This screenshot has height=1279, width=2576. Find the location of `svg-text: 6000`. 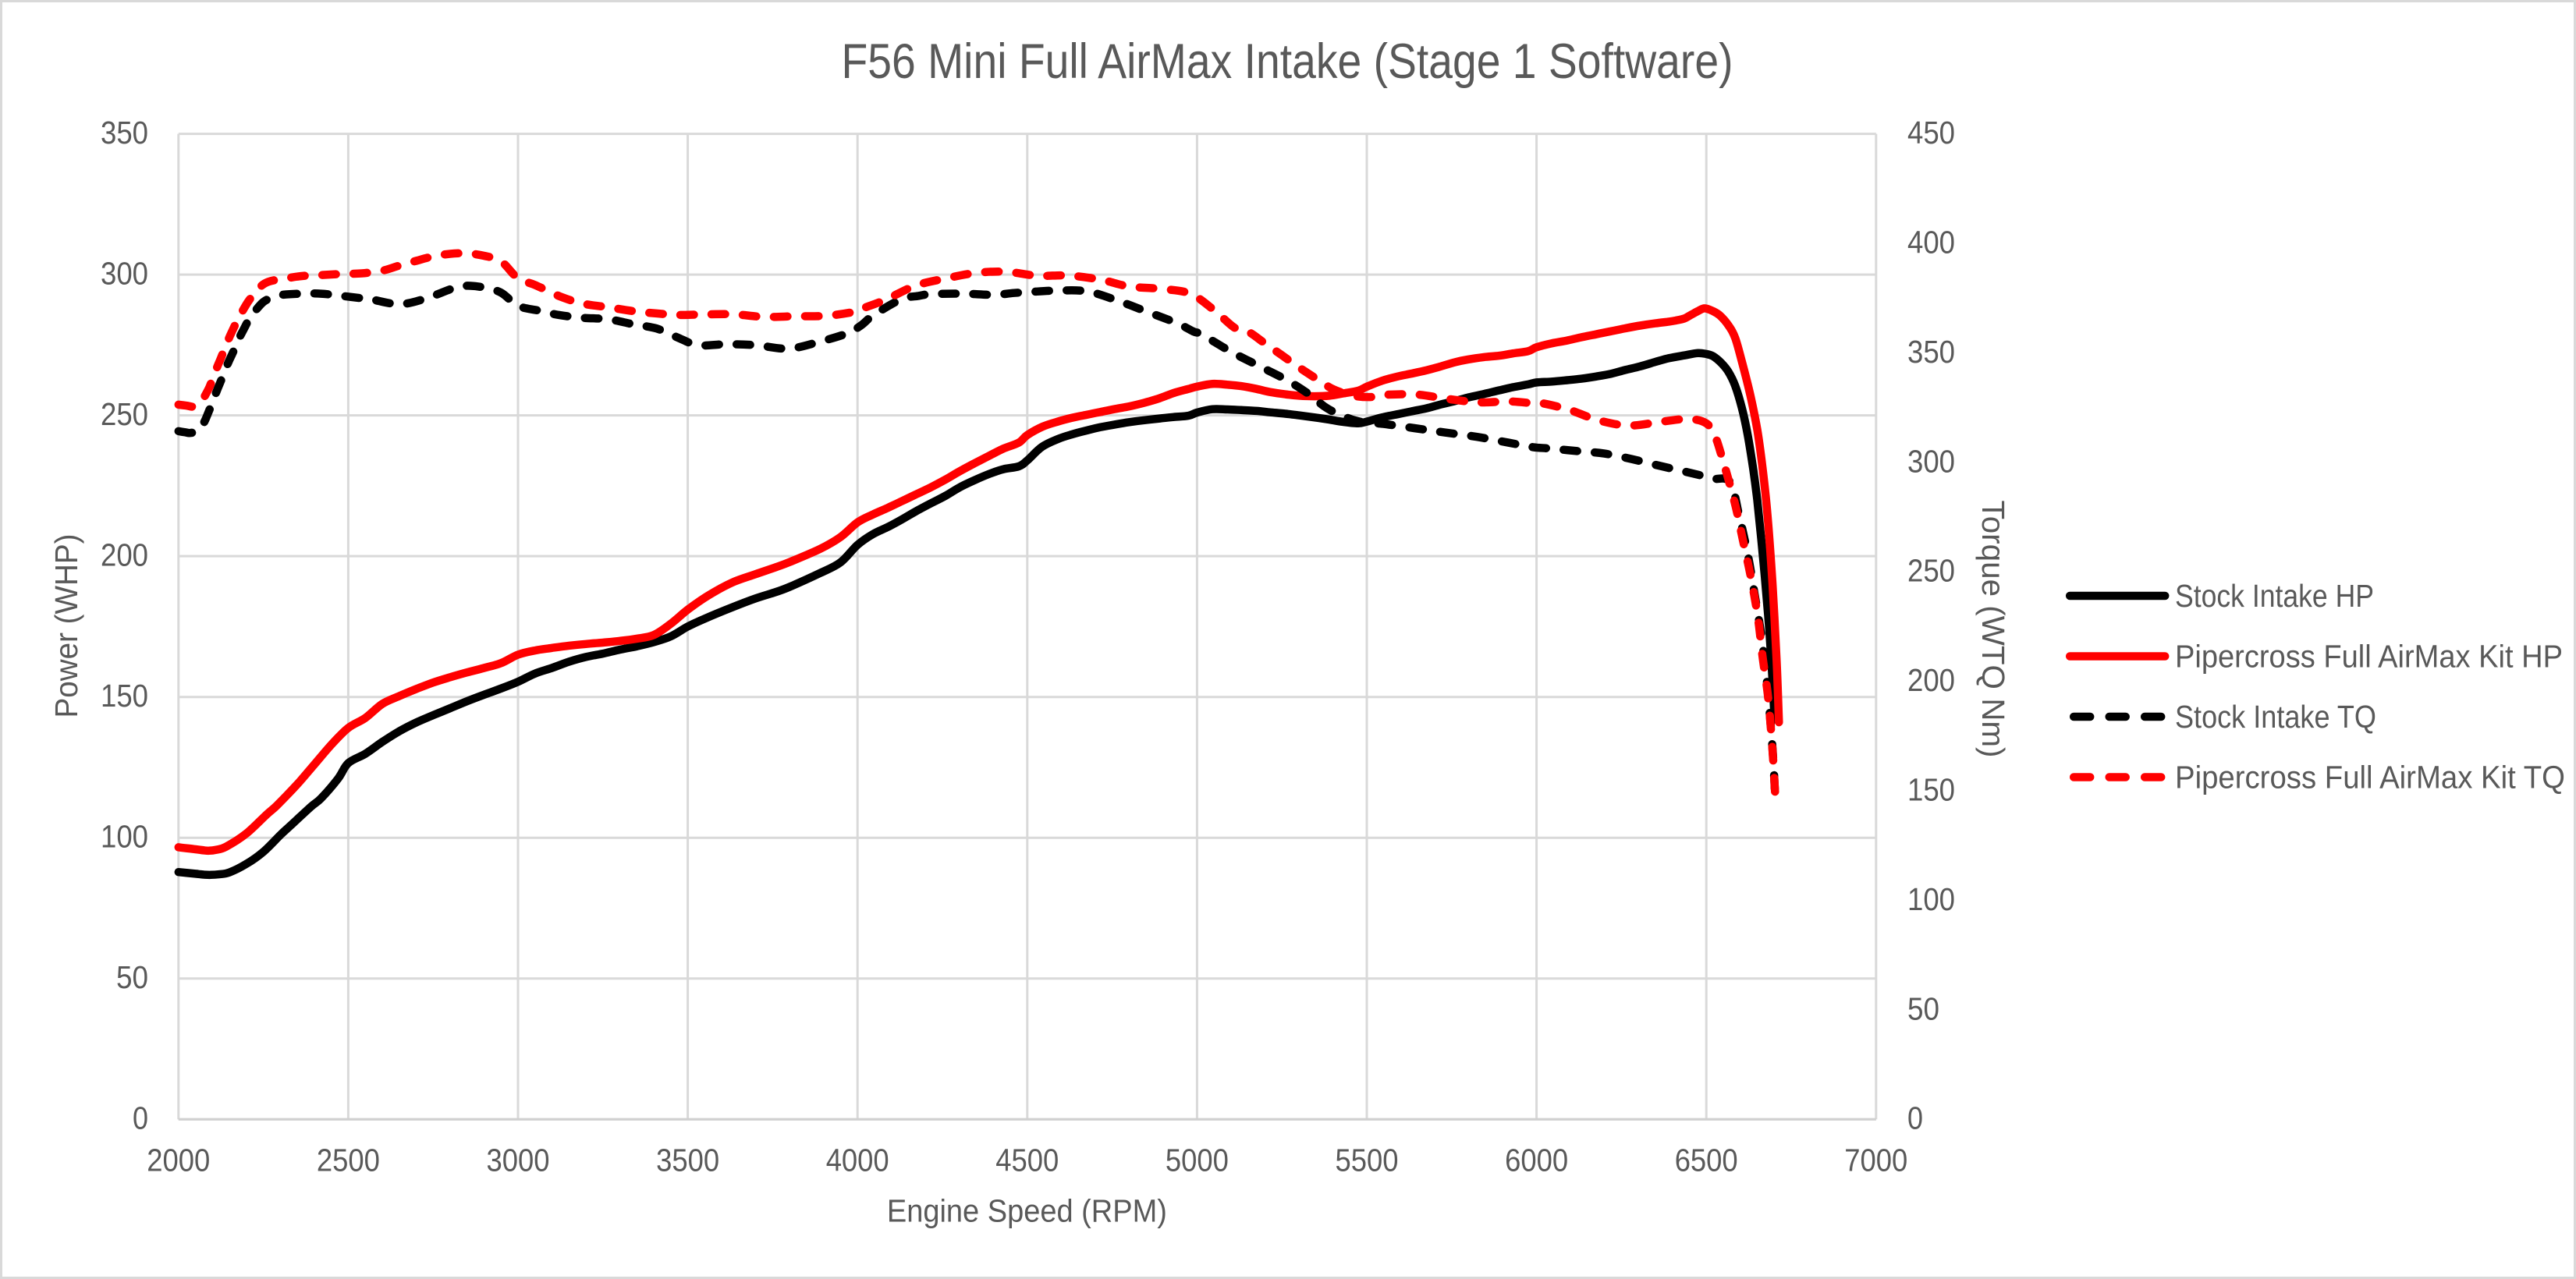

svg-text: 6000 is located at coordinates (1536, 1160).